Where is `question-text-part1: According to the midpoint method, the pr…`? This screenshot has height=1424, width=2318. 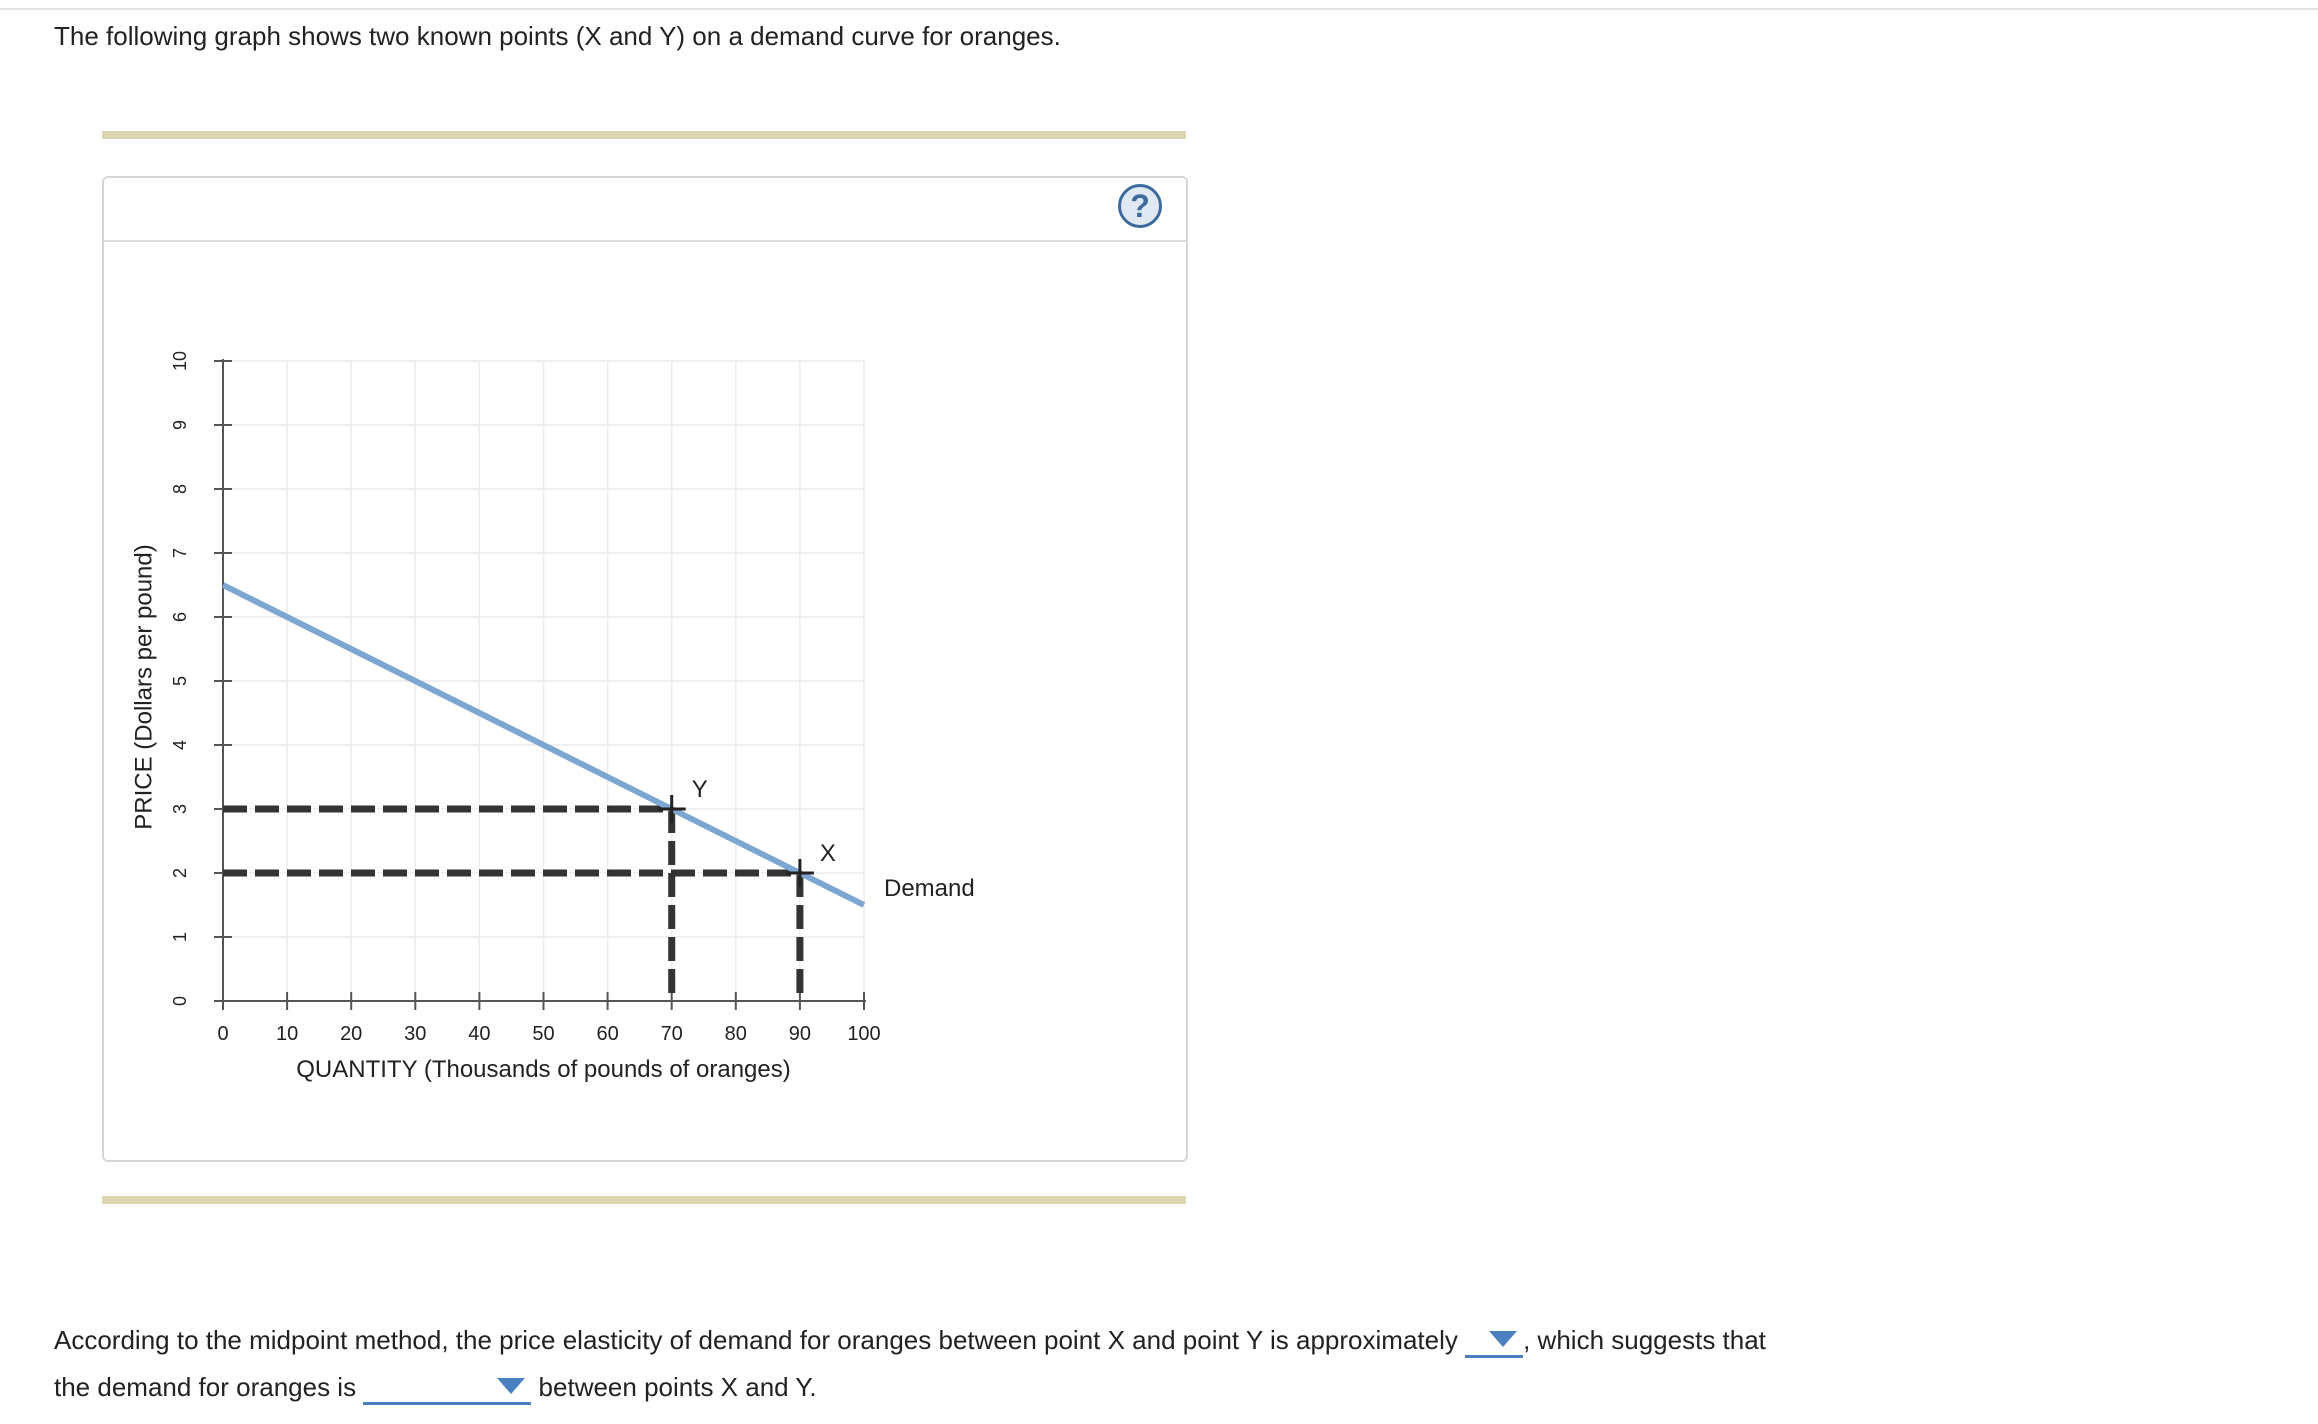 question-text-part1: According to the midpoint method, the pr… is located at coordinates (756, 1340).